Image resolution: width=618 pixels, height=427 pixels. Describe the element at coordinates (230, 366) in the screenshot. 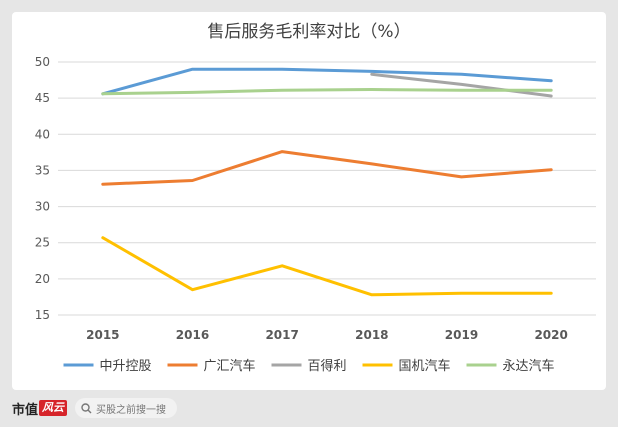

I see `legend-label: 广汇汽车` at that location.